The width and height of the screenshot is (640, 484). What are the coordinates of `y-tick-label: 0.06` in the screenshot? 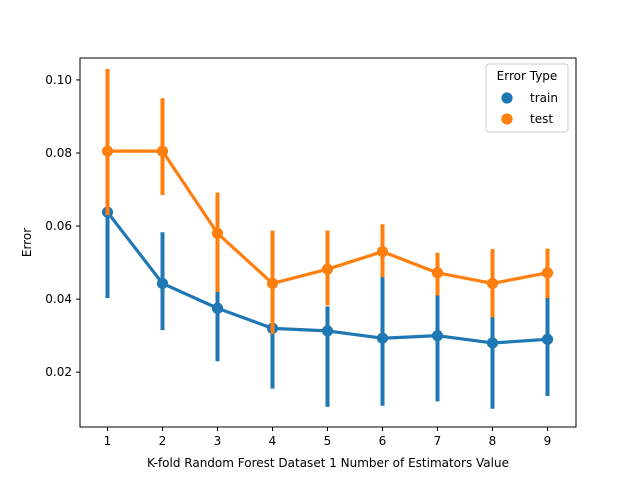 It's located at (58, 226).